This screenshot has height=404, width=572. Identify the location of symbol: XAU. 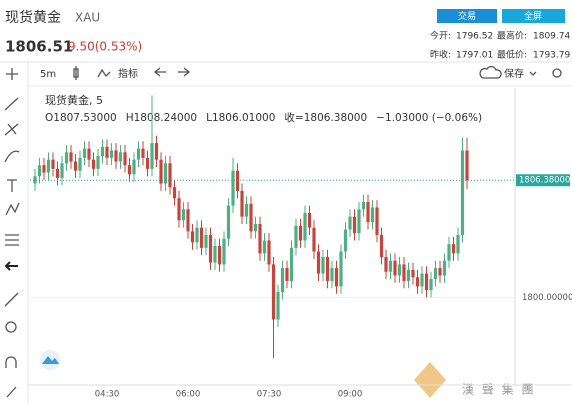
(87, 18).